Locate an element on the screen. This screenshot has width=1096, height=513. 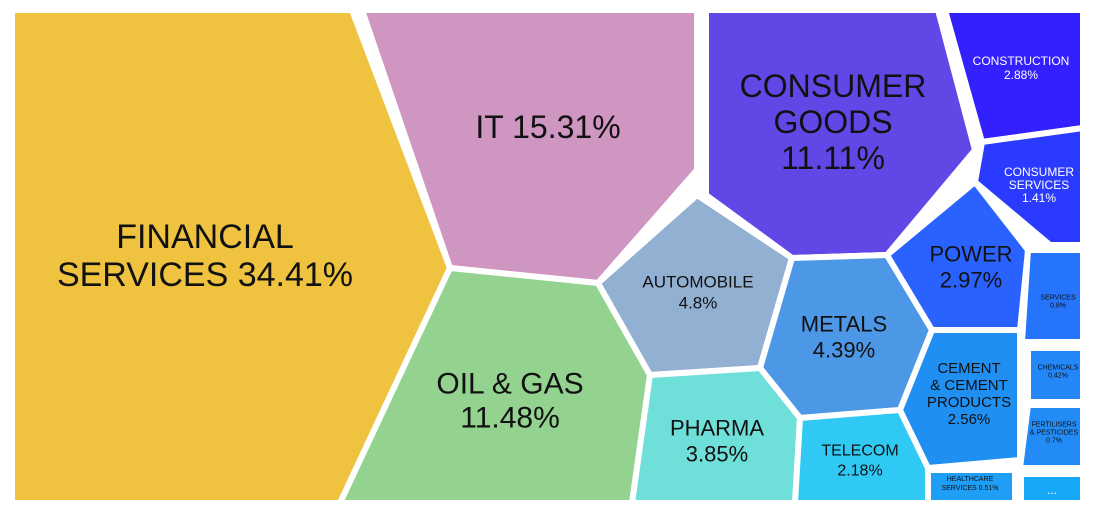
cell-label-consumer-services-line-2: SERVICES is located at coordinates (1039, 185).